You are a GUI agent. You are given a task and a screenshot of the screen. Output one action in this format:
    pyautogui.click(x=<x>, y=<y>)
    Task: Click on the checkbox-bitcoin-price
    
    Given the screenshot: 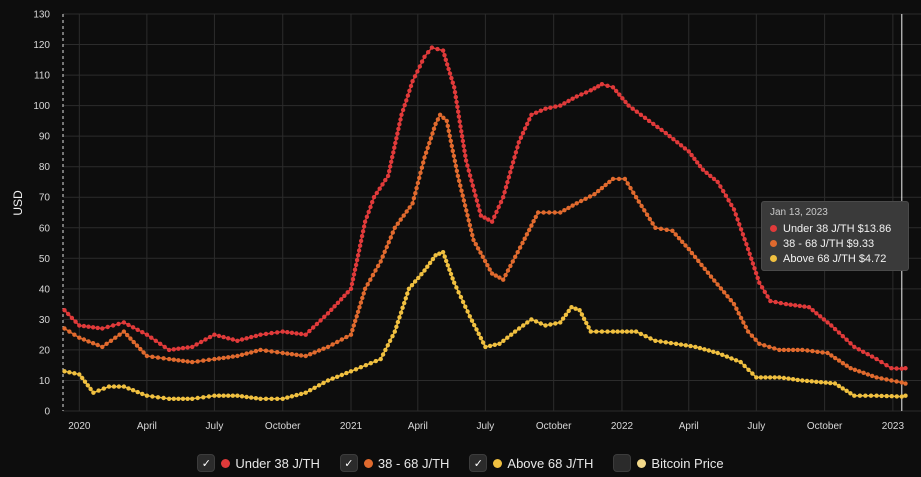 What is the action you would take?
    pyautogui.click(x=622, y=463)
    